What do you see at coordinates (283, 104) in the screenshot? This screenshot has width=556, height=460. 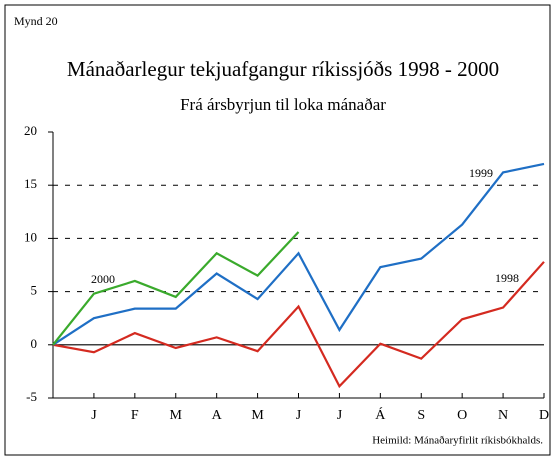 I see `chart-subtitle: Frá ársbyrjun til loka mánaðar` at bounding box center [283, 104].